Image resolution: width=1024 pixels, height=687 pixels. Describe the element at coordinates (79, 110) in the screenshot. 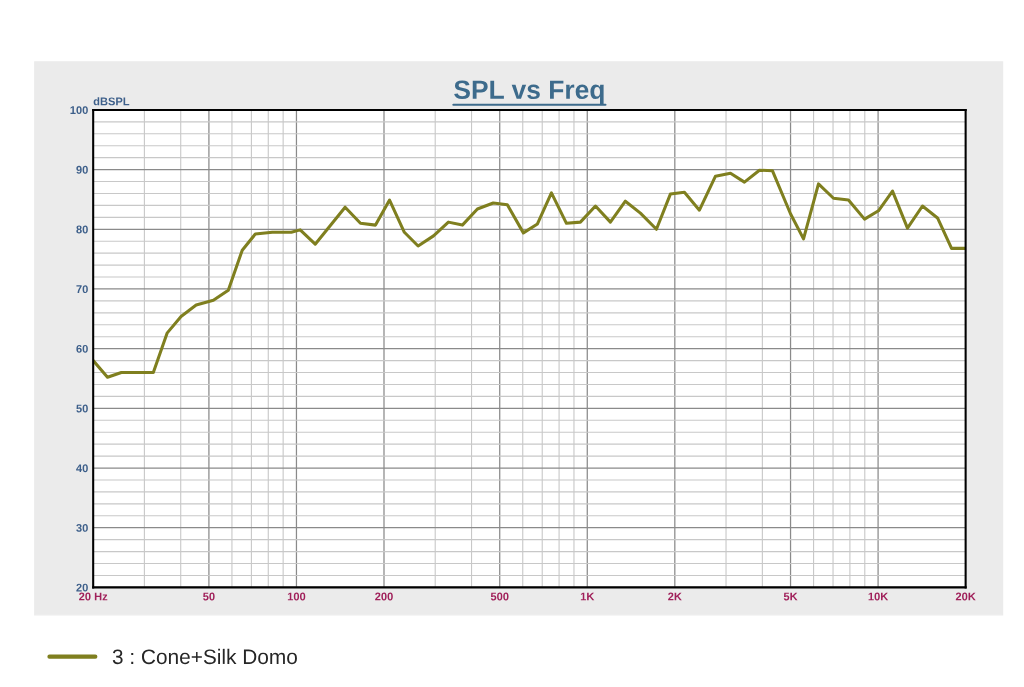

I see `y-tick-label: 100` at that location.